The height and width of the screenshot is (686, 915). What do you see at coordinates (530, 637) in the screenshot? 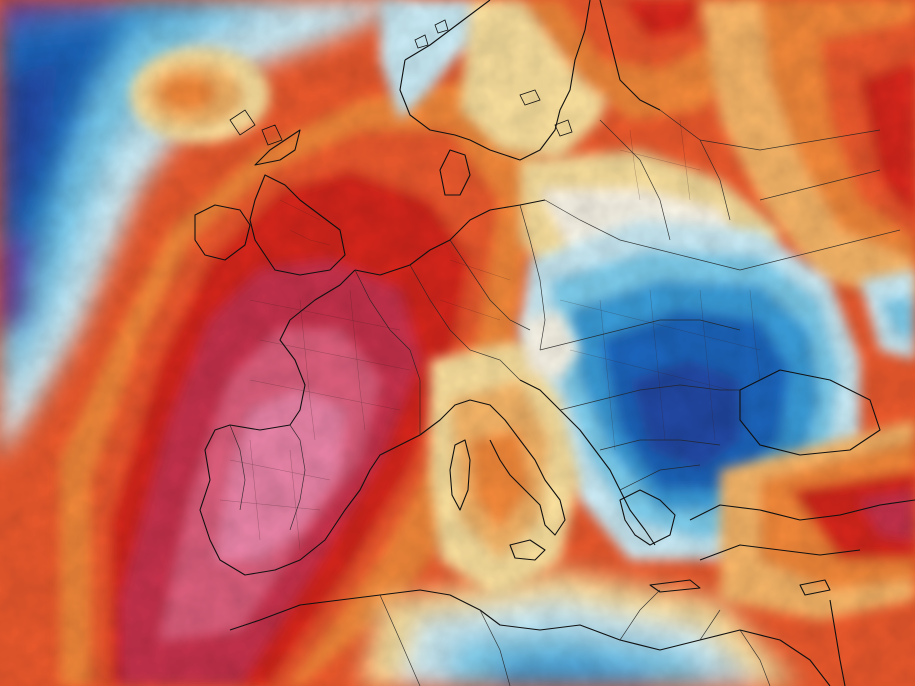
I see `north-africa-coast` at bounding box center [530, 637].